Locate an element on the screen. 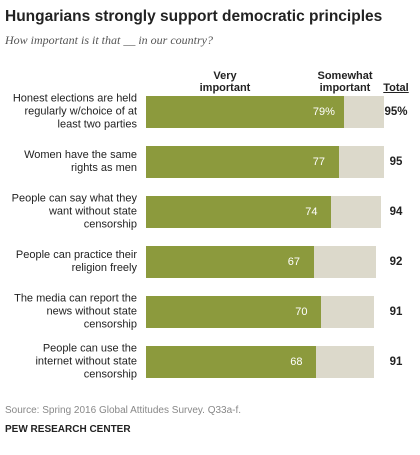 This screenshot has height=455, width=420. total-label: 95 is located at coordinates (396, 162).